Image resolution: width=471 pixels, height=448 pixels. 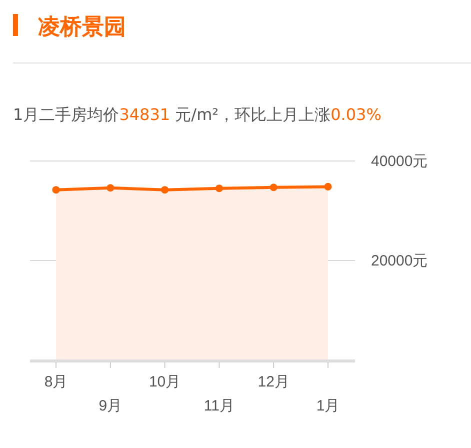 I want to click on x-tick-label: 1月, so click(x=328, y=406).